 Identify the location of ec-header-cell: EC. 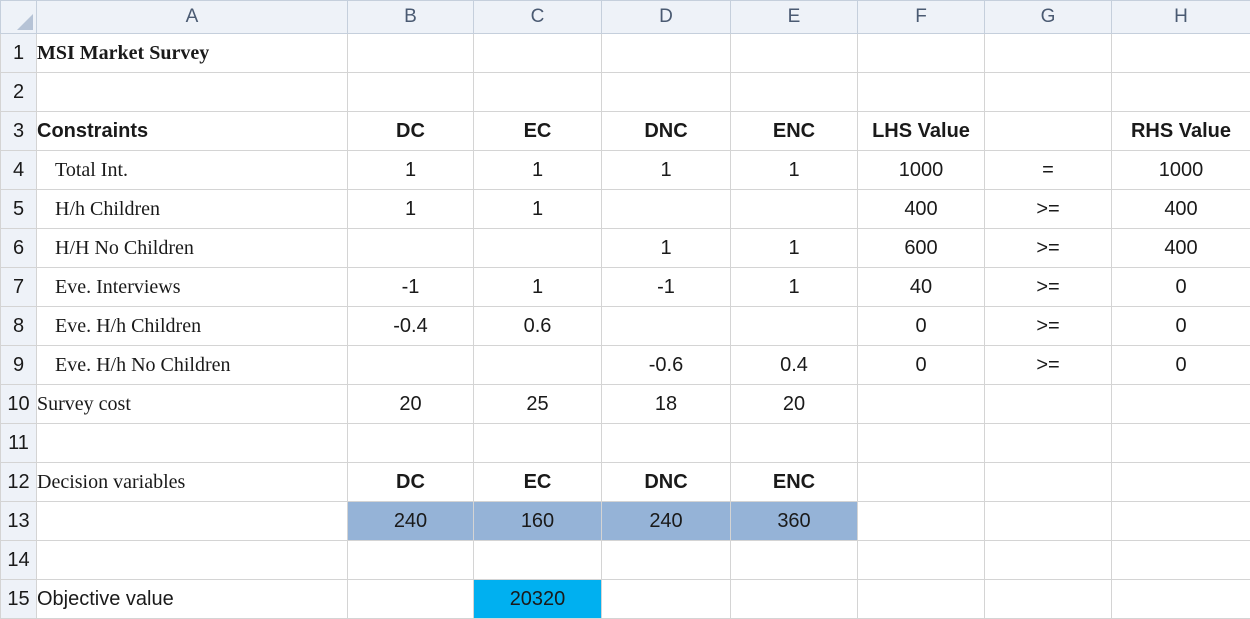
(538, 131).